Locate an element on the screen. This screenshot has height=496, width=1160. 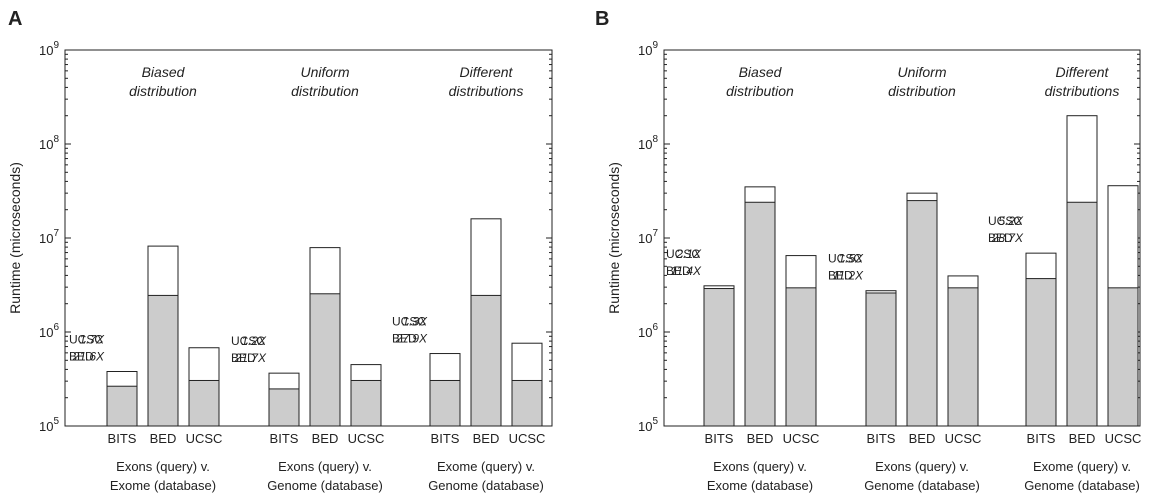
annotation-bed-speedup: 28.7X is located at coordinates (1007, 238).